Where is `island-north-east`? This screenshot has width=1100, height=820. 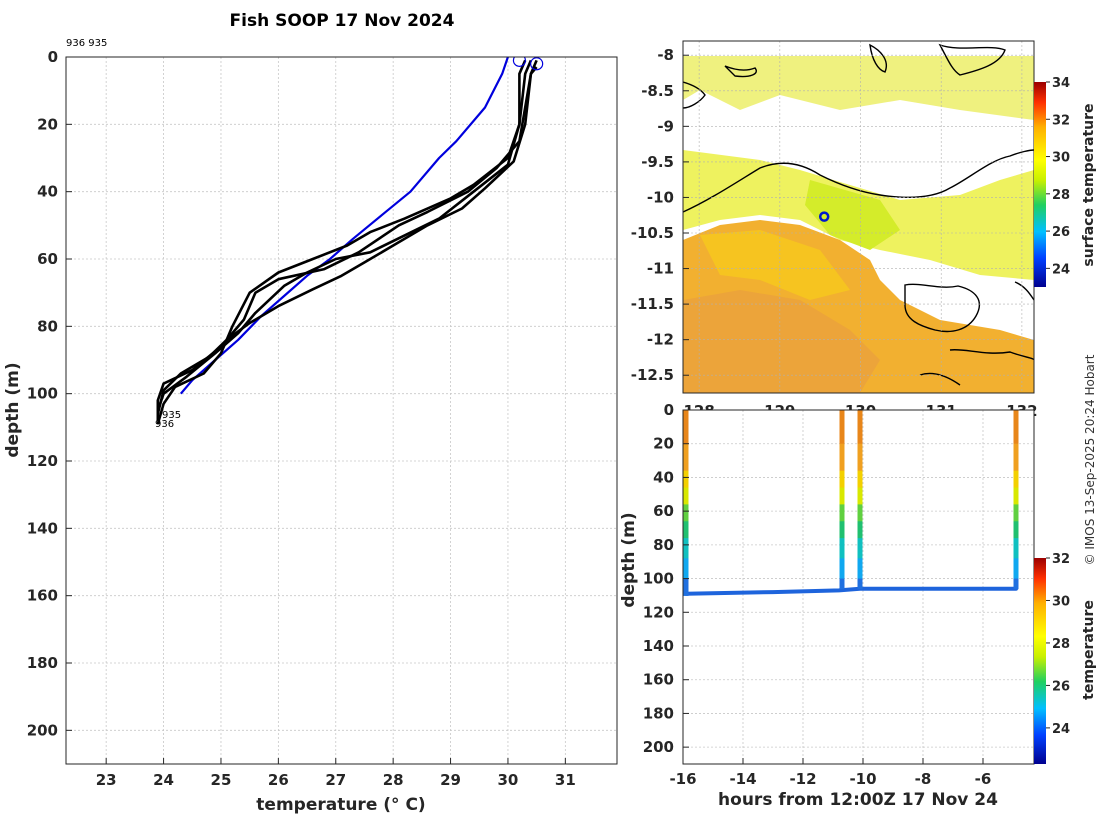 island-north-east is located at coordinates (972, 59).